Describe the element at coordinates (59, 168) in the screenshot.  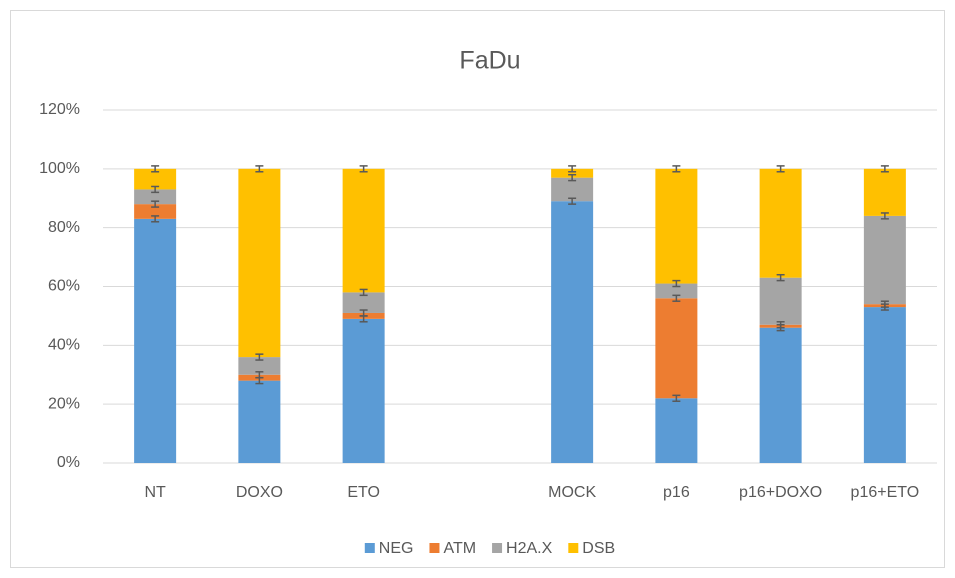
I see `y-tick-label: 100%` at that location.